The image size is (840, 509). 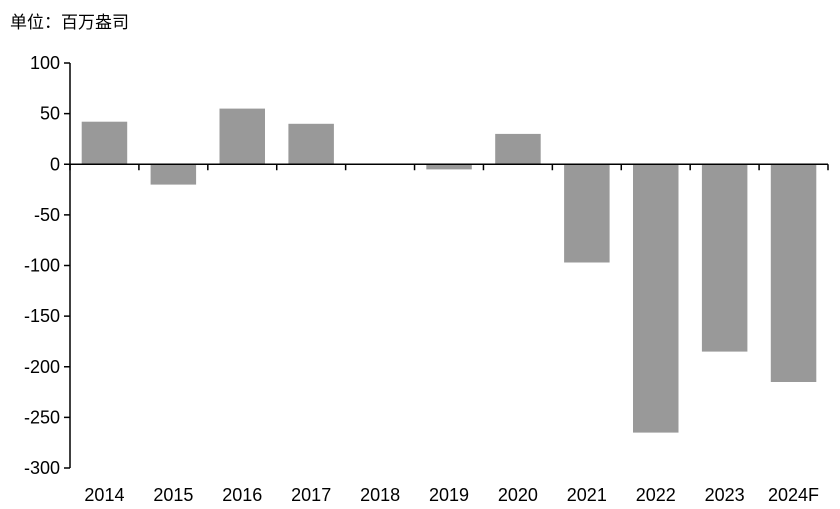 I want to click on y-tick-label: -300, so click(x=42, y=468).